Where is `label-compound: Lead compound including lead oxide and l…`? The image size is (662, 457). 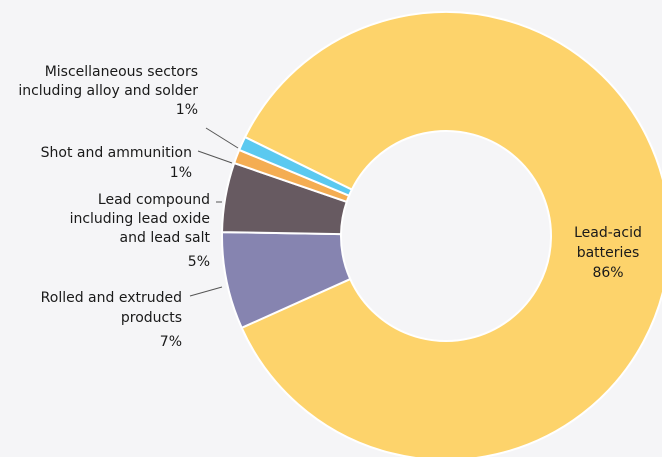 label-compound: Lead compound including lead oxide and l… is located at coordinates (140, 231).